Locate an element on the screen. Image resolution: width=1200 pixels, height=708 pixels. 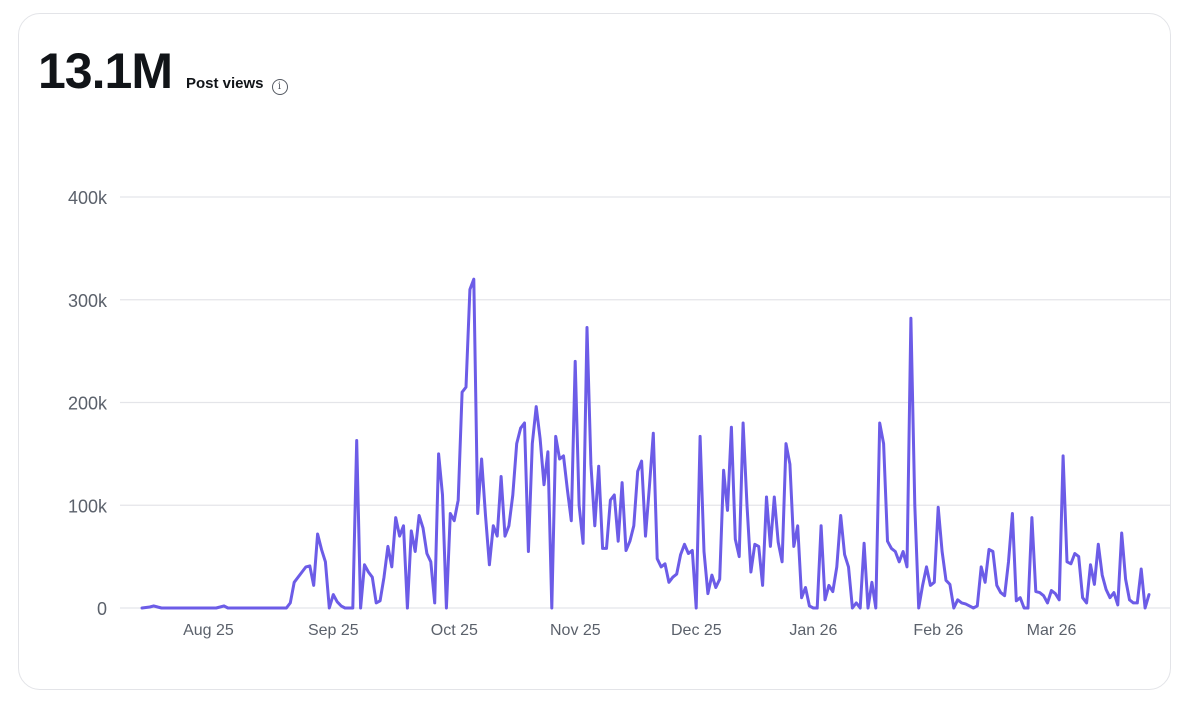
x-tick-label: Sep 25 is located at coordinates (333, 630).